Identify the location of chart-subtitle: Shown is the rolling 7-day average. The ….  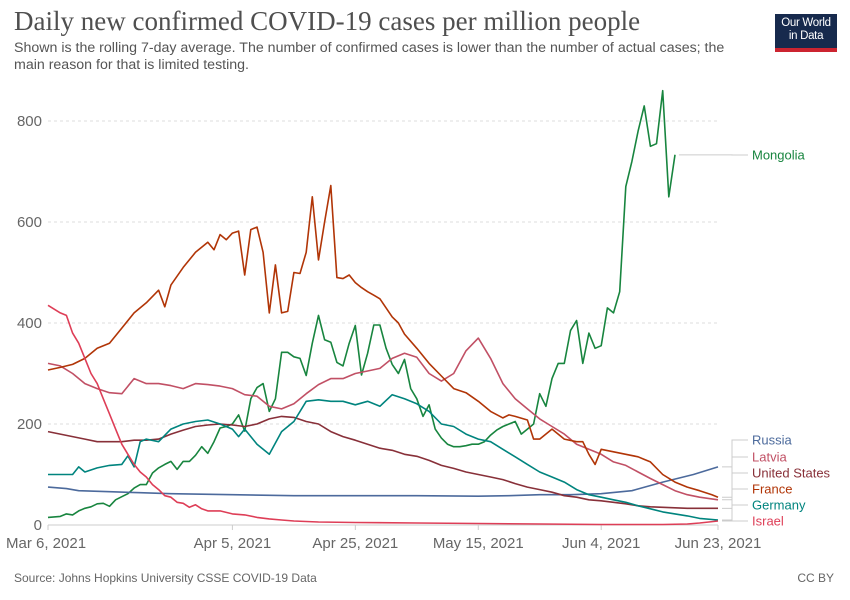
(369, 56).